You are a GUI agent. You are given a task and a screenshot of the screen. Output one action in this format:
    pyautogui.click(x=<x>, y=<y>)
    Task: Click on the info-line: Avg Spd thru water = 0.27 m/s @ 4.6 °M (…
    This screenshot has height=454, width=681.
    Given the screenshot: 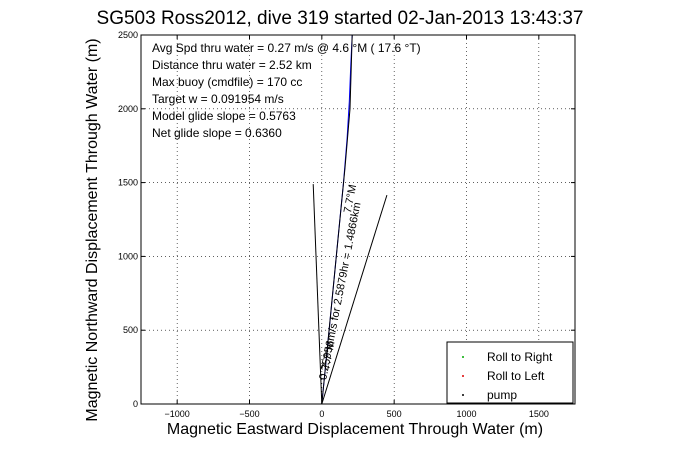 What is the action you would take?
    pyautogui.click(x=286, y=48)
    